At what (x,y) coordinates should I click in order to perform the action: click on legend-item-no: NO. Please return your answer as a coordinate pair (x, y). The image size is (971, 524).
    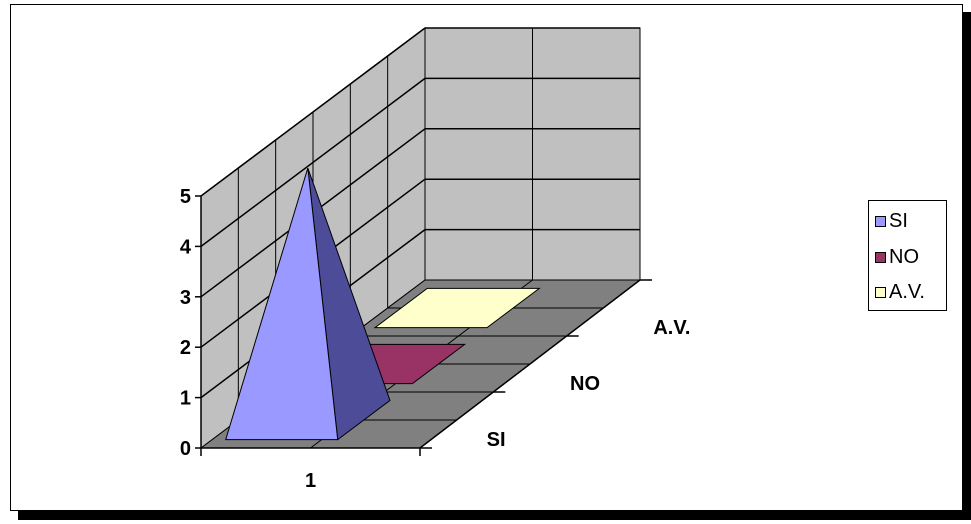
    Looking at the image, I should click on (897, 257).